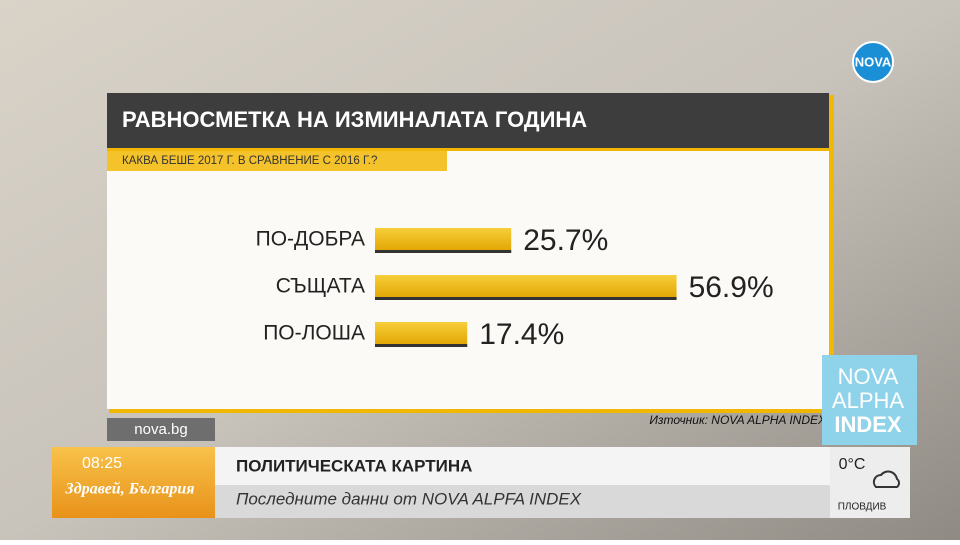 The height and width of the screenshot is (545, 960). I want to click on logo: NOVA, so click(873, 61).